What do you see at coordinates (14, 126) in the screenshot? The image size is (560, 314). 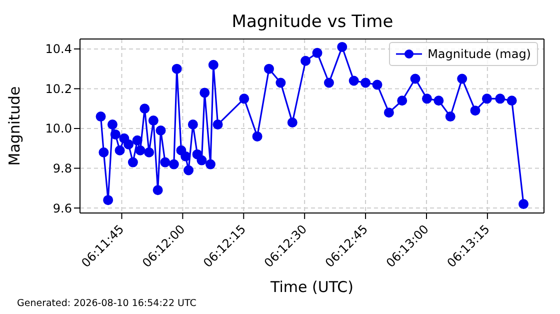 I see `y-axis-title: Magnitude` at bounding box center [14, 126].